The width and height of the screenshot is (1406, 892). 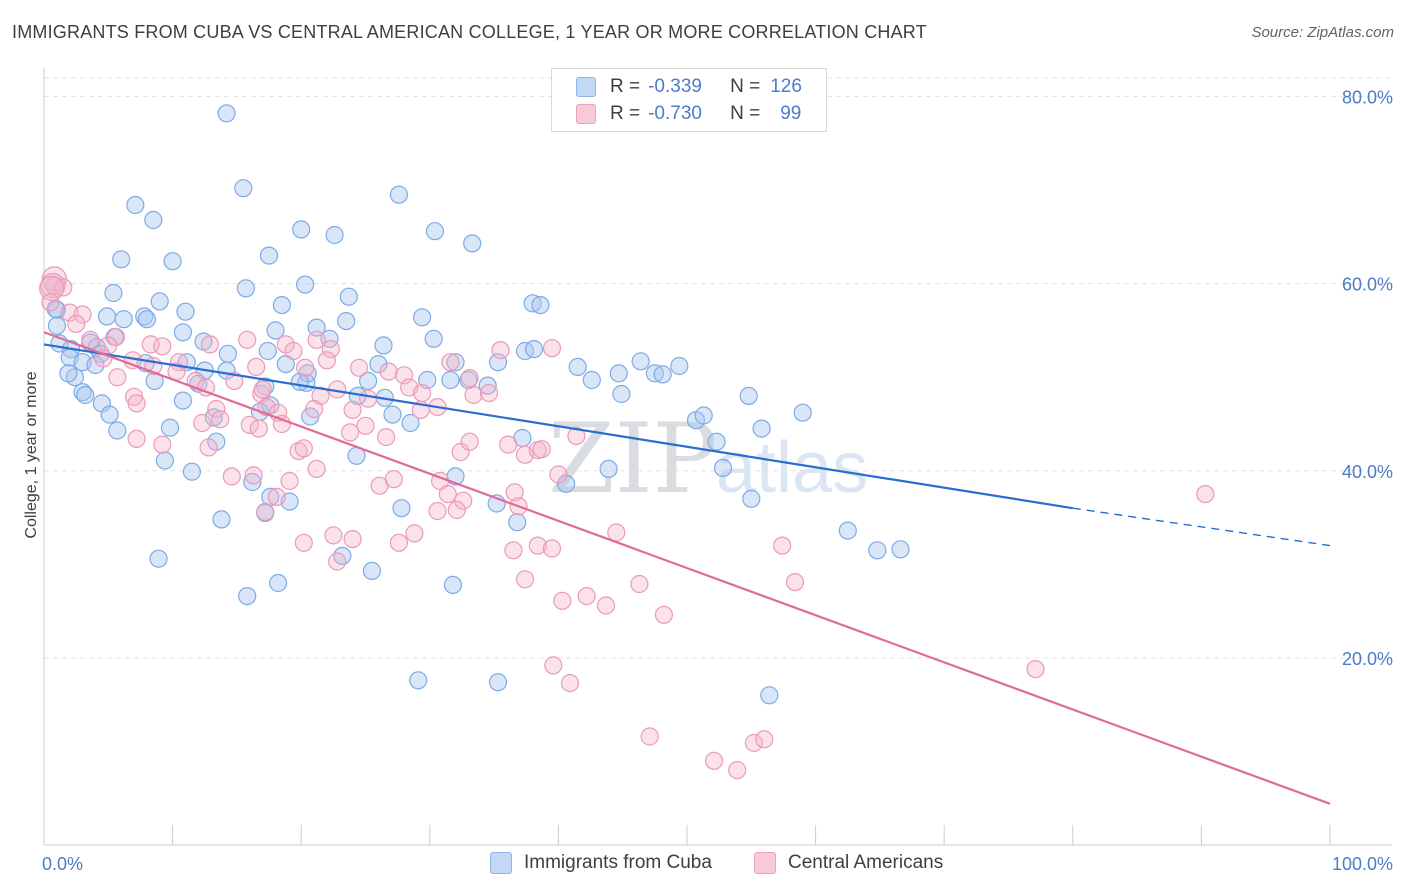 I want to click on bottom-legend-label-cuba: Immigrants from Cuba, so click(x=618, y=862).